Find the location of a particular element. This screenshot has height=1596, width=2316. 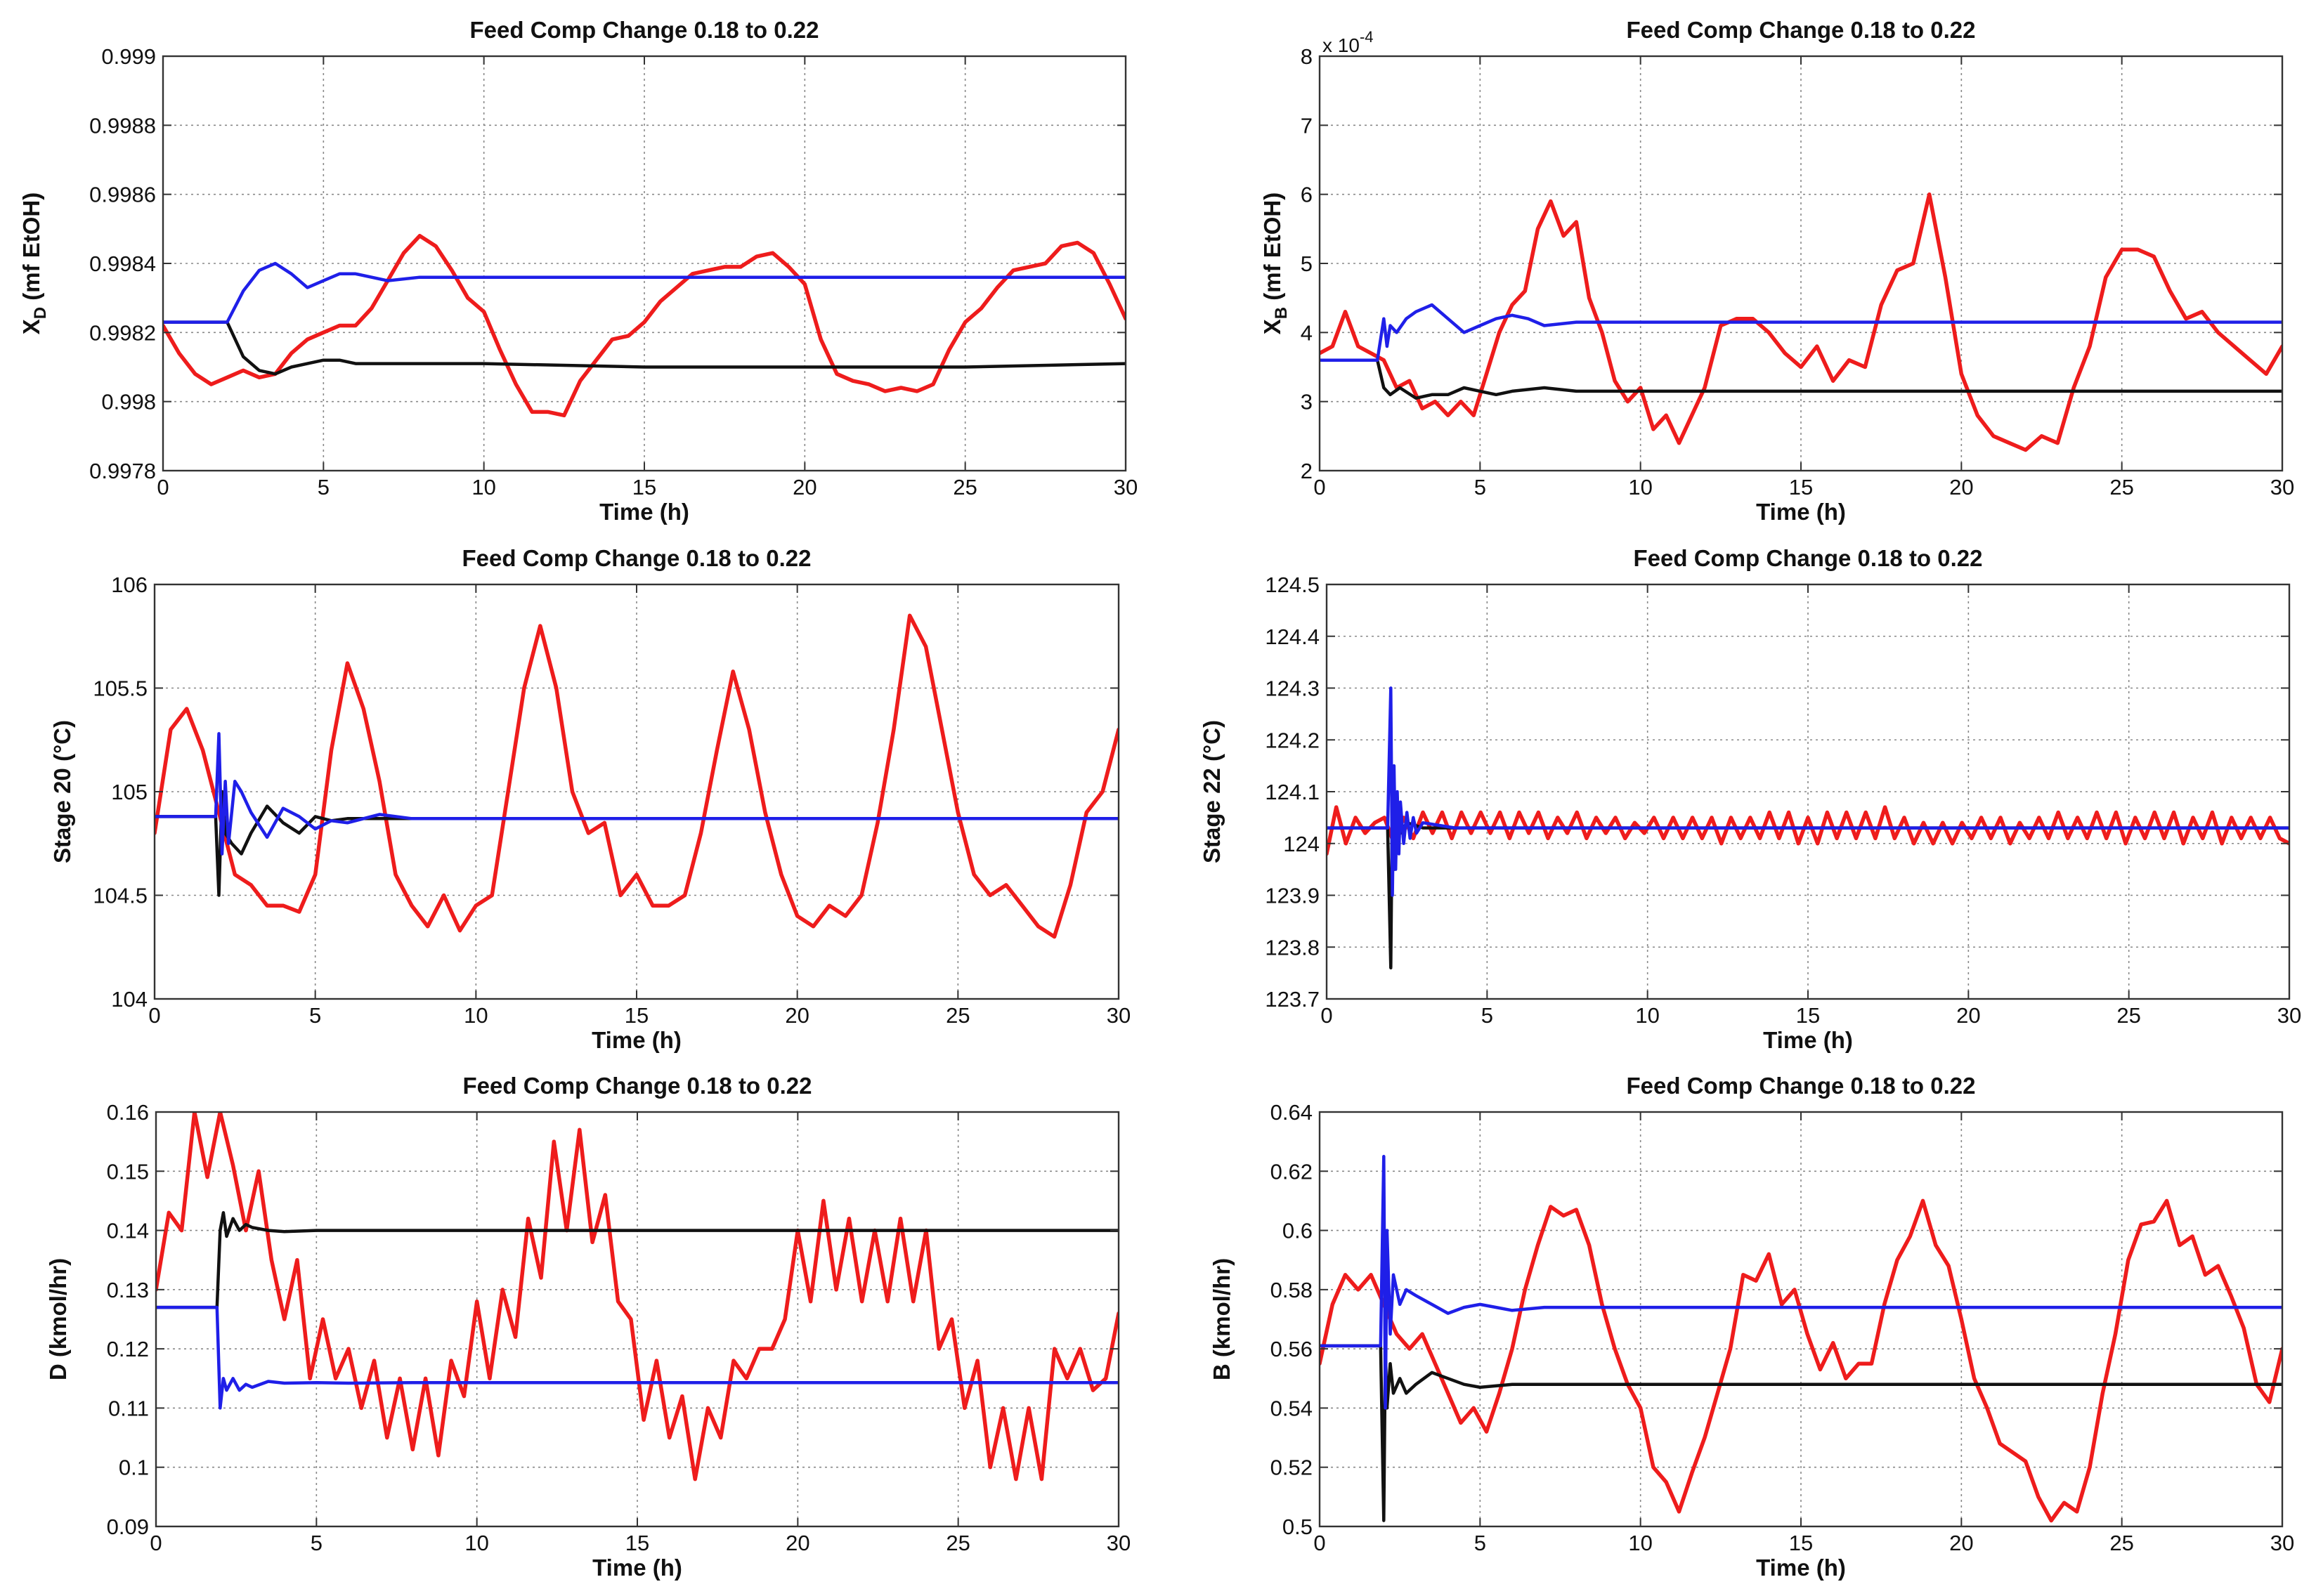

axis-multiplier: x 10-4 is located at coordinates (1348, 42).